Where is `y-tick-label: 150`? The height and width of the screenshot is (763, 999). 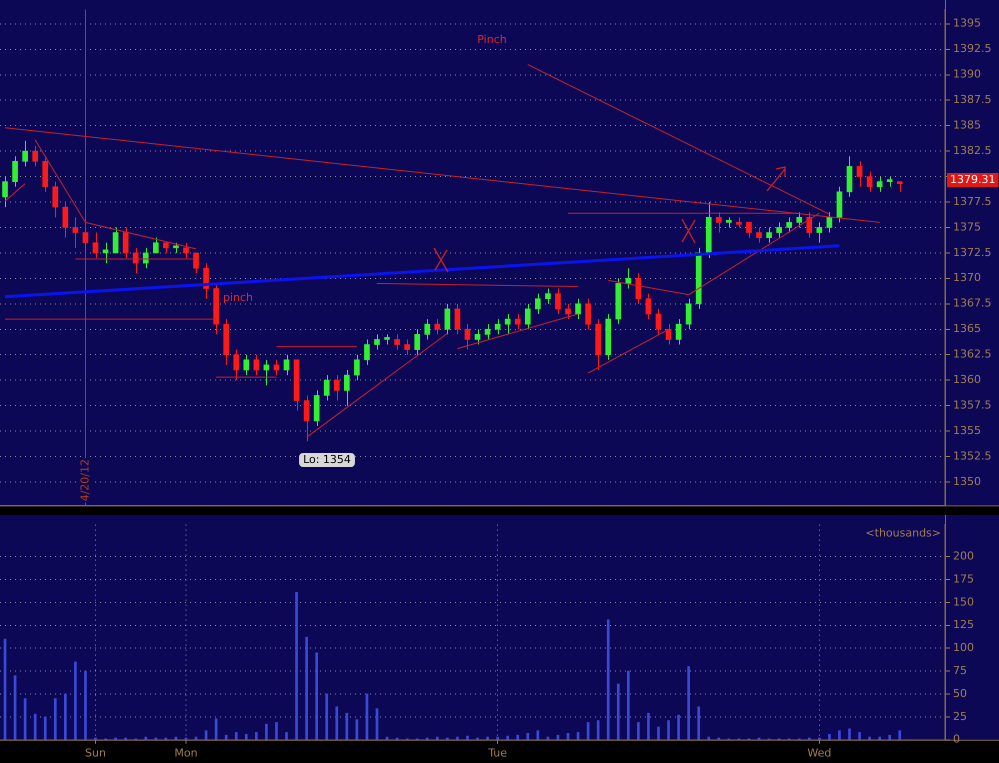
y-tick-label: 150 is located at coordinates (963, 601).